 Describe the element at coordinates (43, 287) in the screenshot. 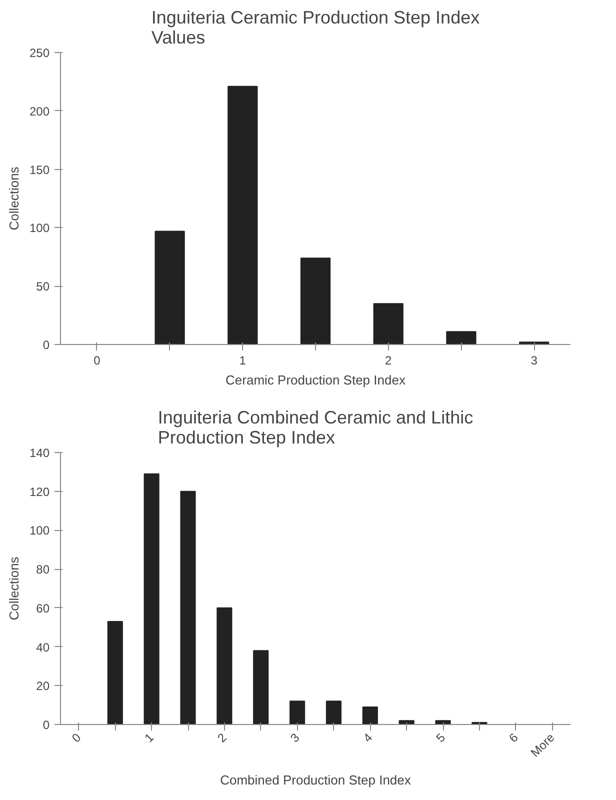

I see `y-tick-label: 50` at that location.